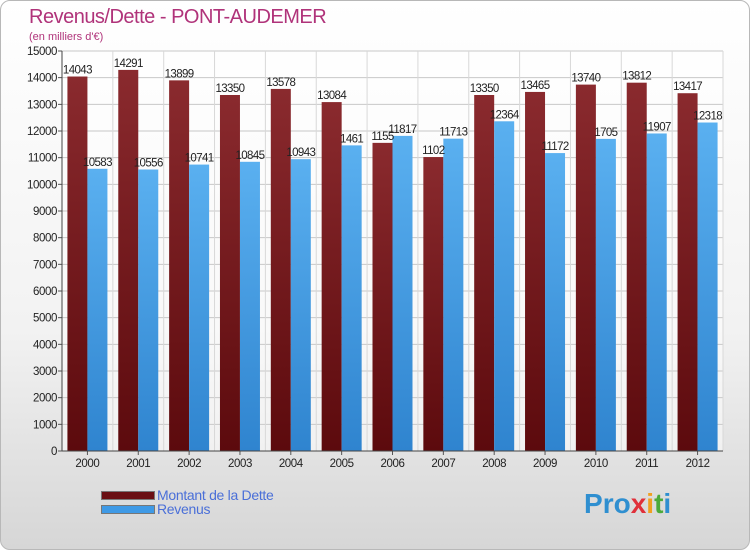 This screenshot has height=550, width=750. I want to click on x-tick-label: 2006, so click(393, 464).